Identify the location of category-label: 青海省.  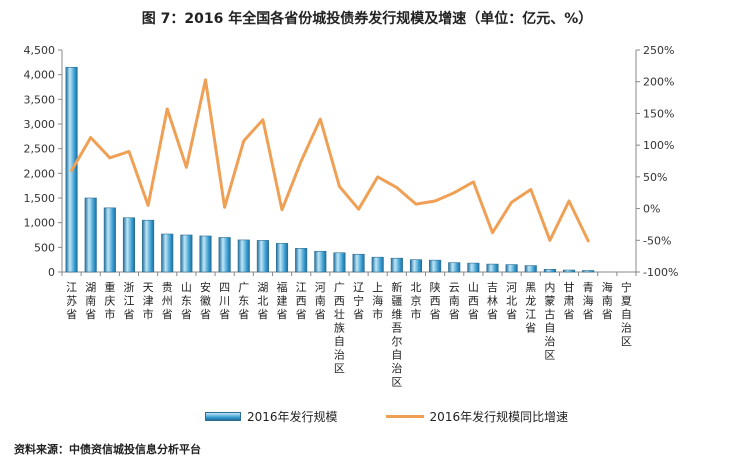
(588, 301).